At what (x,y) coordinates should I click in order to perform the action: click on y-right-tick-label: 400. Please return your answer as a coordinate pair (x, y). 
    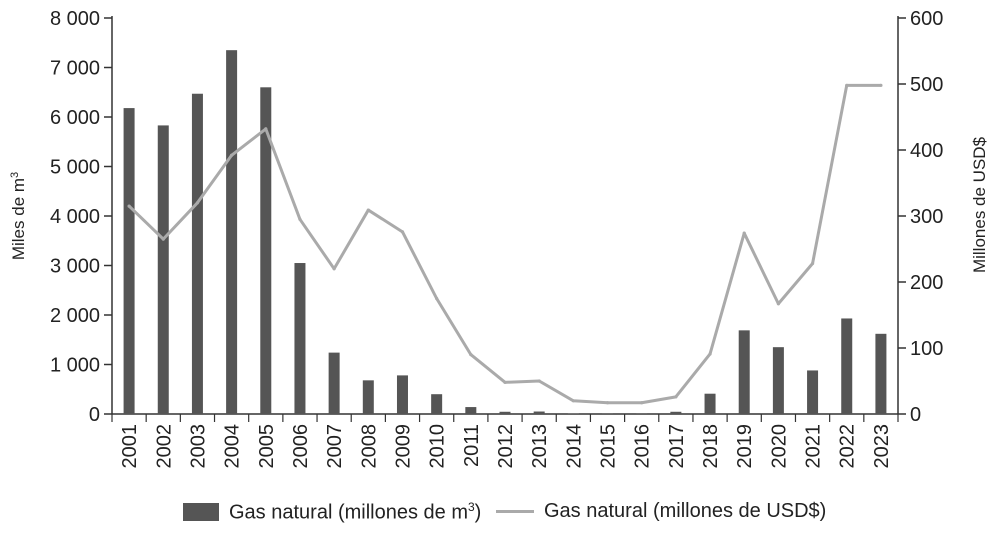
    Looking at the image, I should click on (926, 151).